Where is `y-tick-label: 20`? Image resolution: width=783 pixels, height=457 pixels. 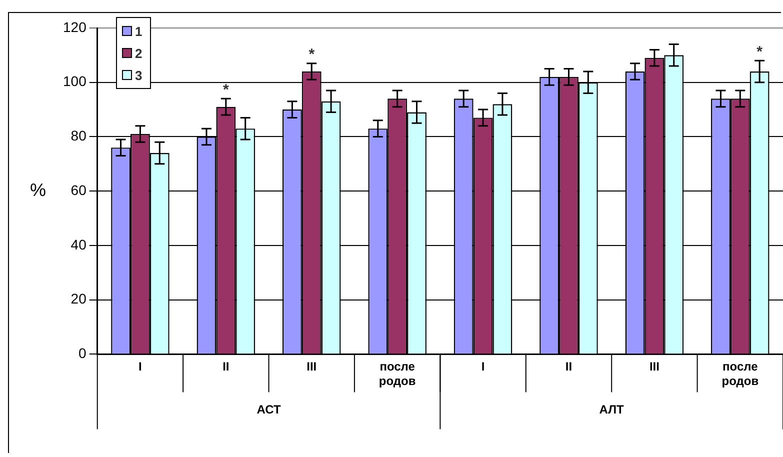 y-tick-label: 20 is located at coordinates (78, 298).